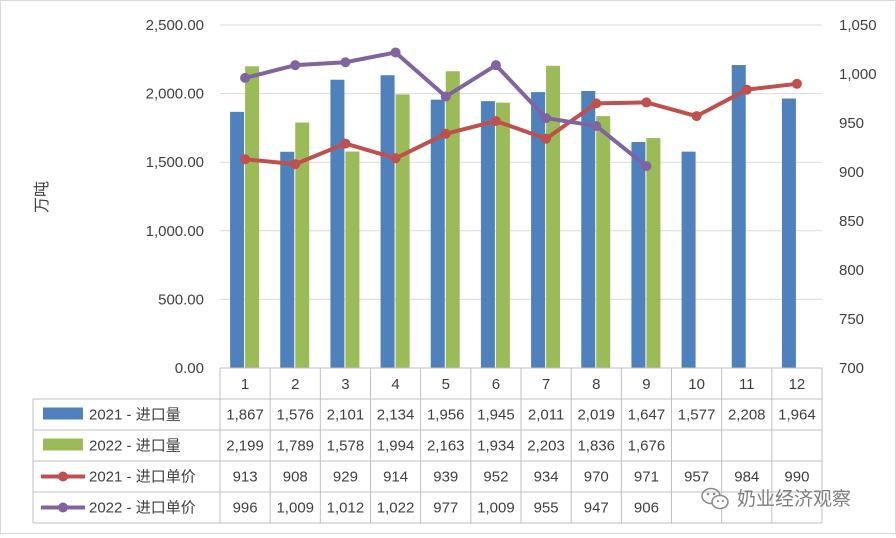 The width and height of the screenshot is (896, 538). Describe the element at coordinates (596, 508) in the screenshot. I see `data-cell: 947` at that location.